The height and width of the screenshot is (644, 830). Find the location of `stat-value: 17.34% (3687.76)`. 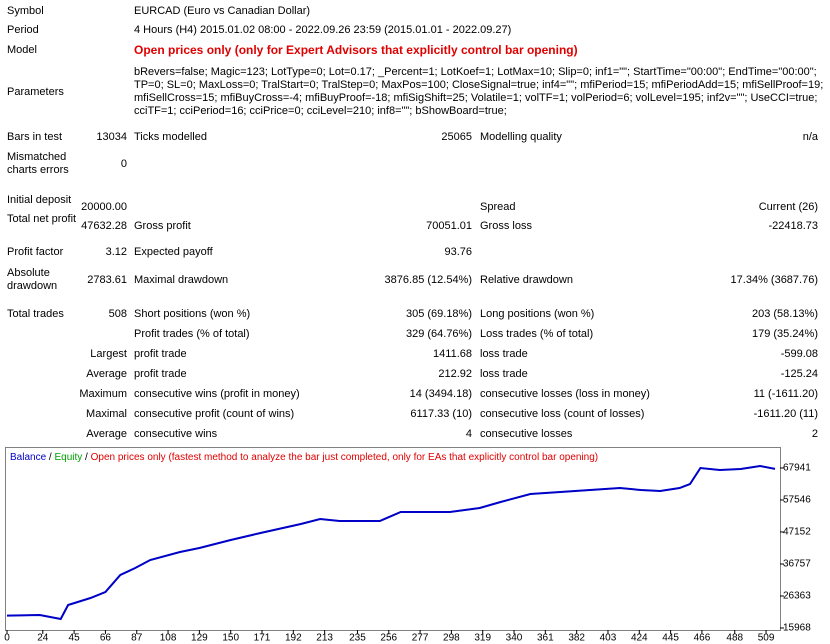

stat-value: 17.34% (3687.76) is located at coordinates (774, 280).